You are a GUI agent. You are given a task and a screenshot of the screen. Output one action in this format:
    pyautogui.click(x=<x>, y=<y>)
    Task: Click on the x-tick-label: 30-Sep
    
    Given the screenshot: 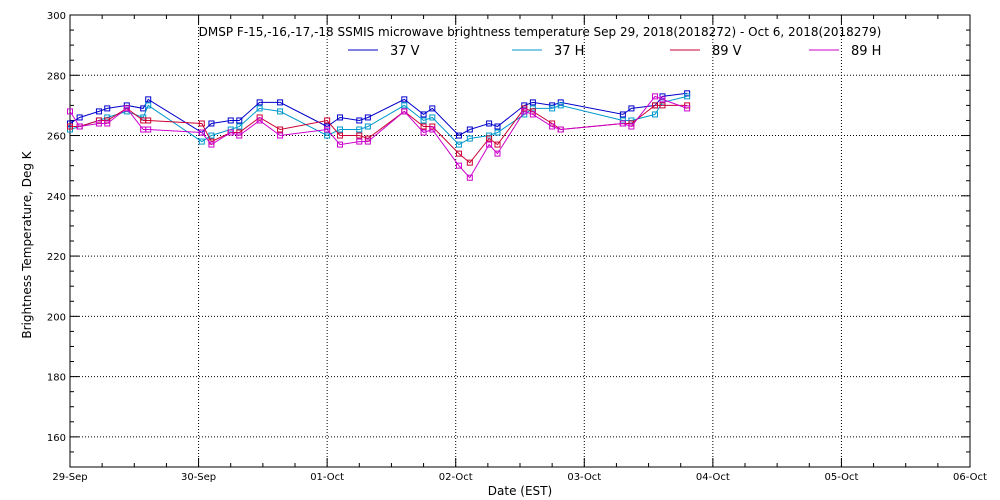 What is the action you would take?
    pyautogui.click(x=198, y=477)
    